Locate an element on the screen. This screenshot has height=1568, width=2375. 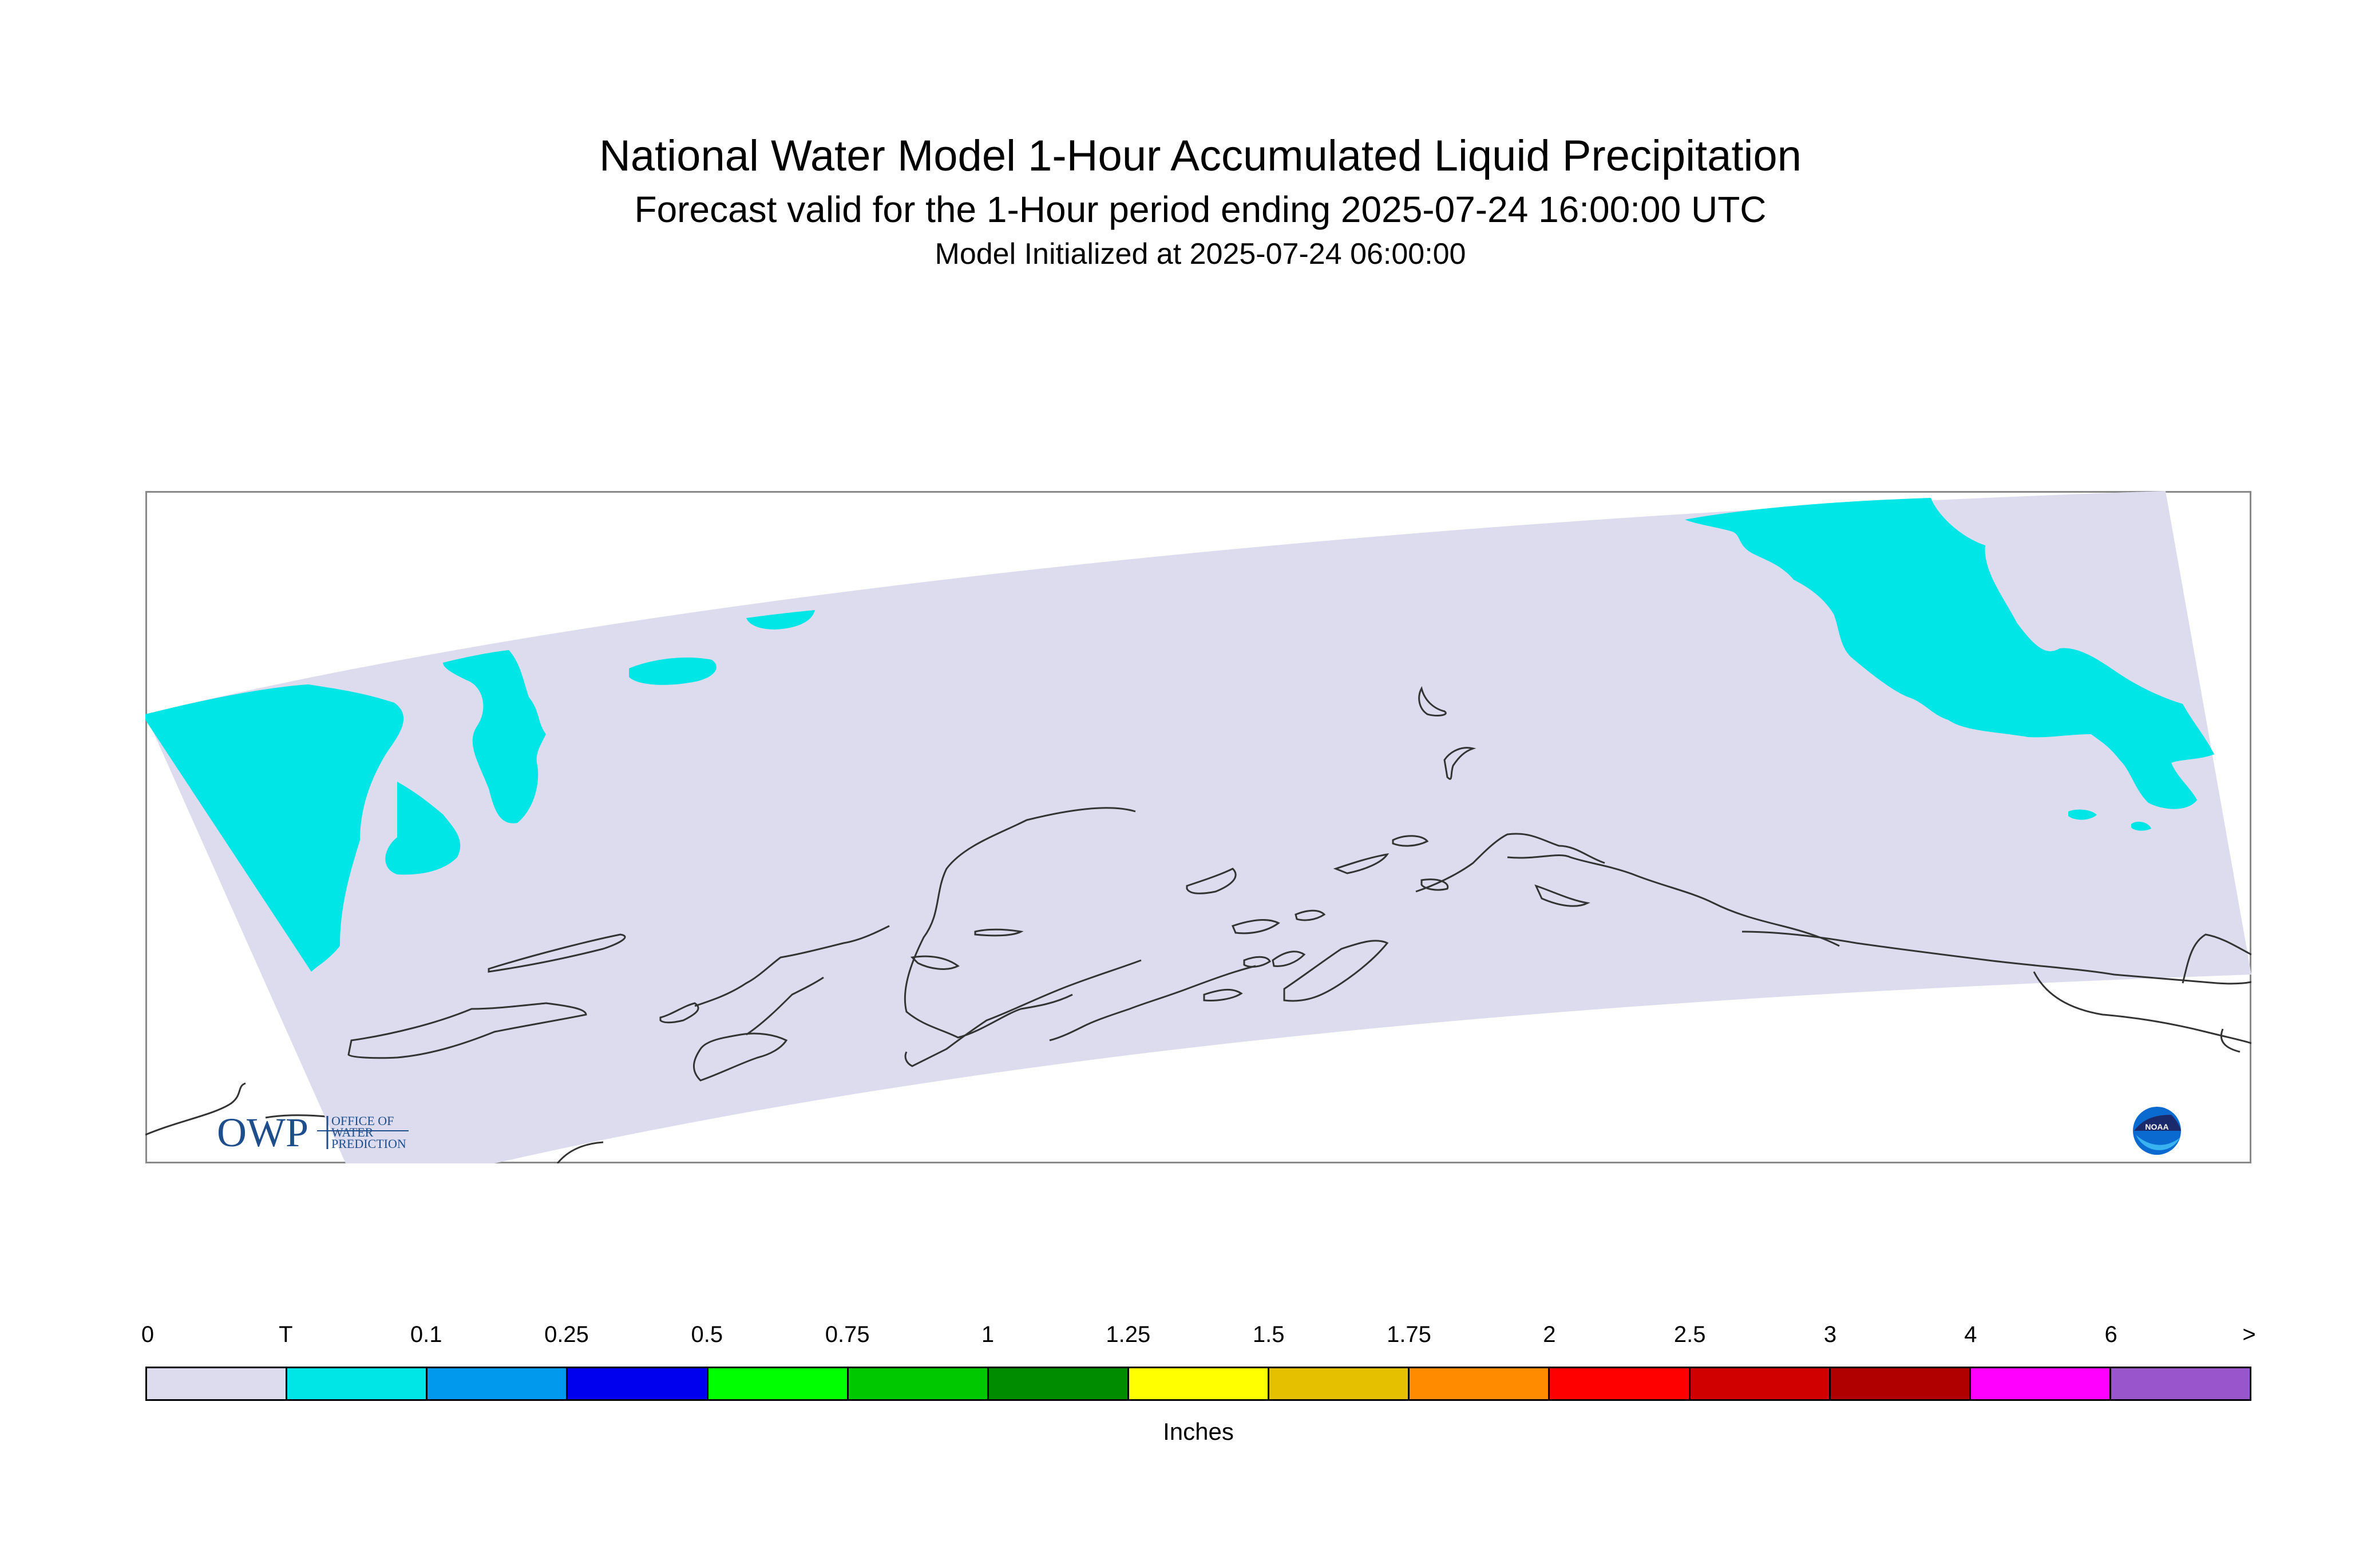
noaa-seal-text: NOAA is located at coordinates (2156, 1126).